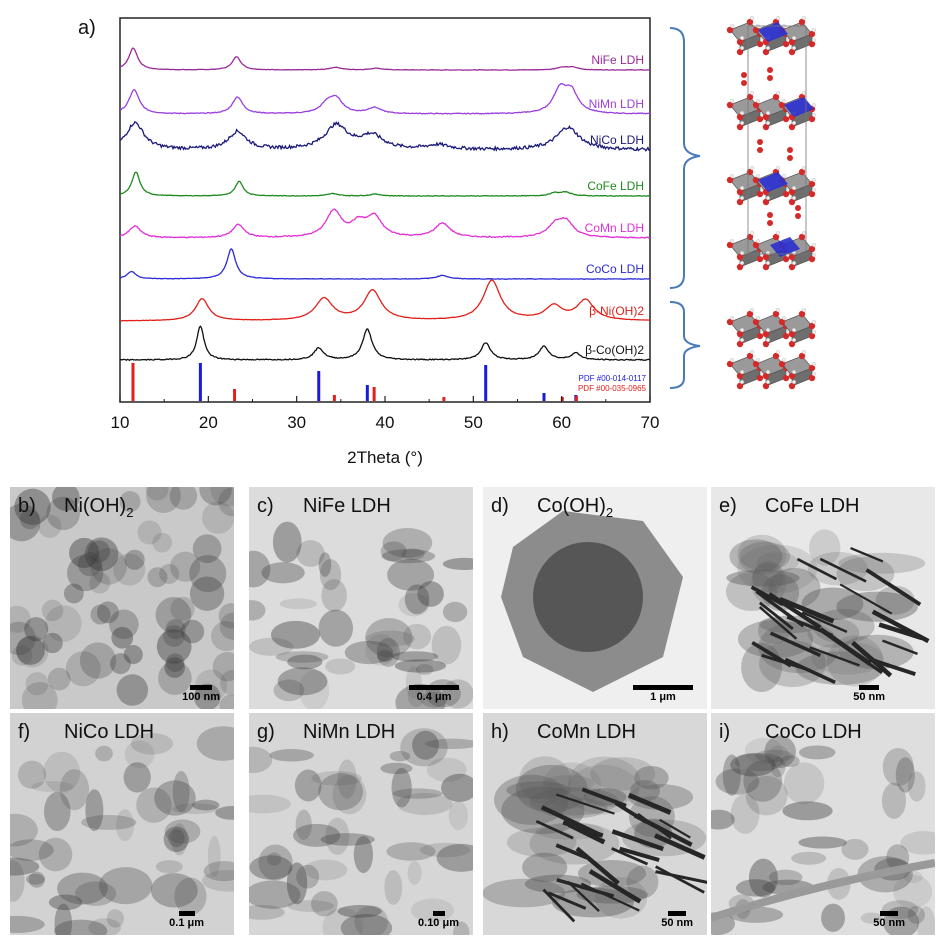 The image size is (947, 939). Describe the element at coordinates (889, 913) in the screenshot. I see `scale-bar-line` at that location.